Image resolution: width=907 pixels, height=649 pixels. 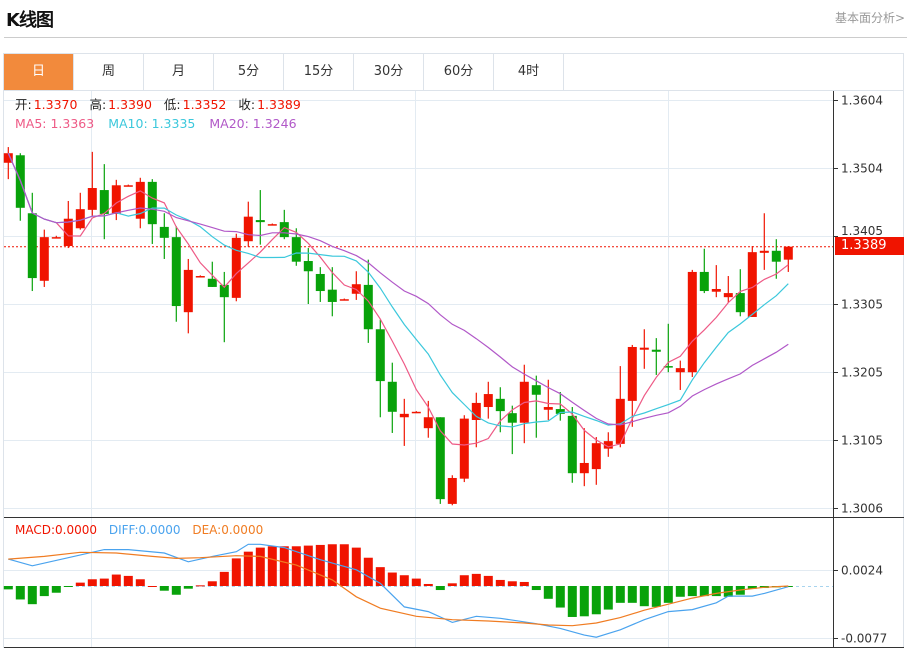 I want to click on tab-4hour: 4时, so click(x=529, y=72).